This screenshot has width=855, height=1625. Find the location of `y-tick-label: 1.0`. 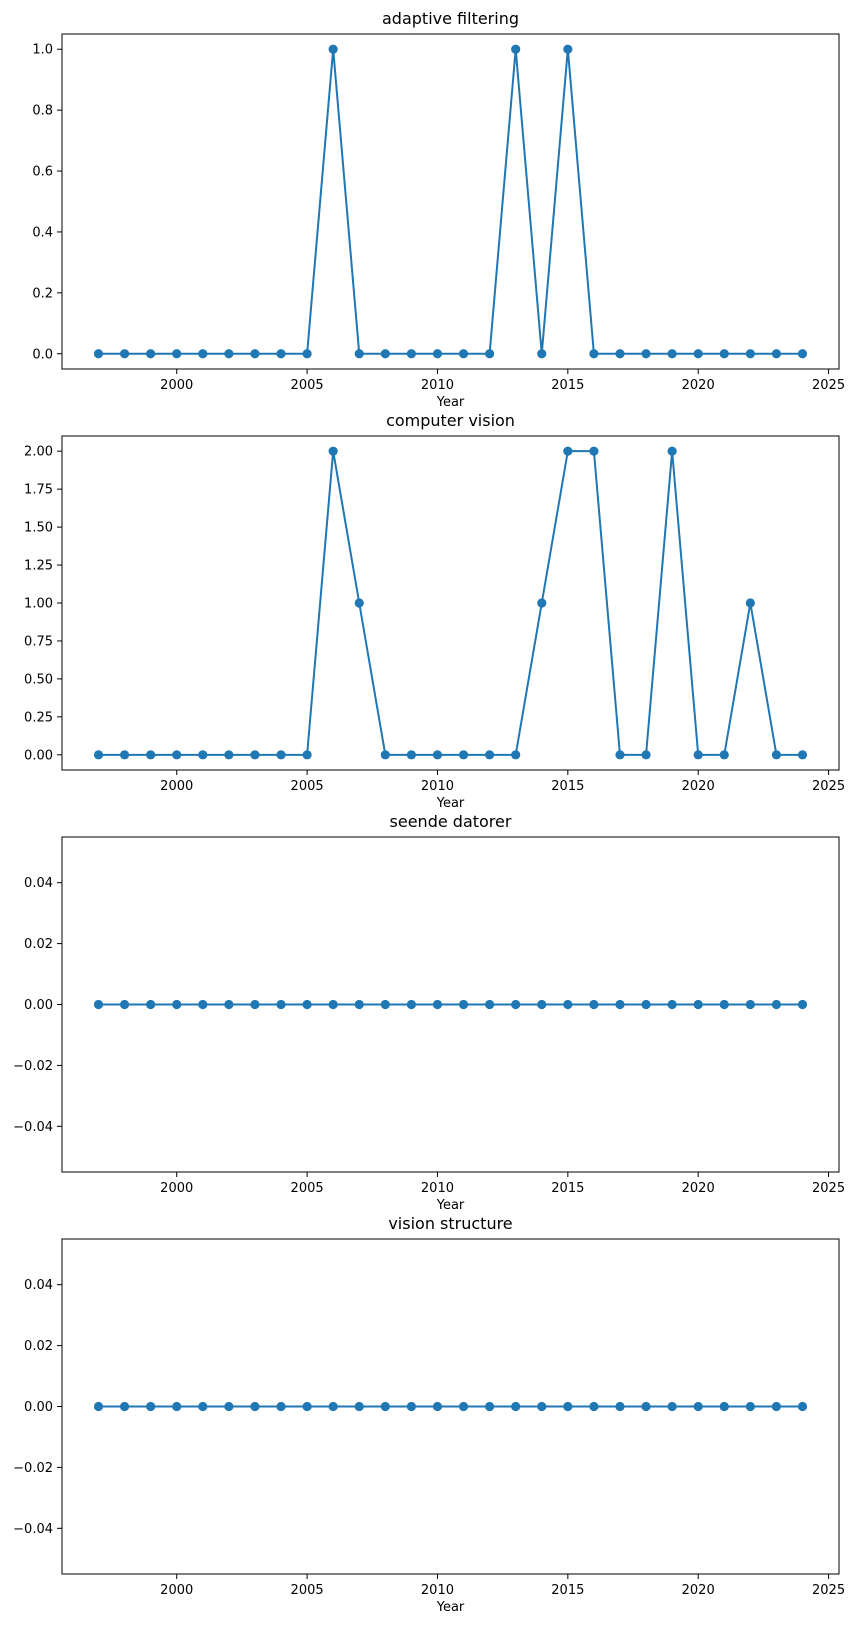

y-tick-label: 1.0 is located at coordinates (42, 50).